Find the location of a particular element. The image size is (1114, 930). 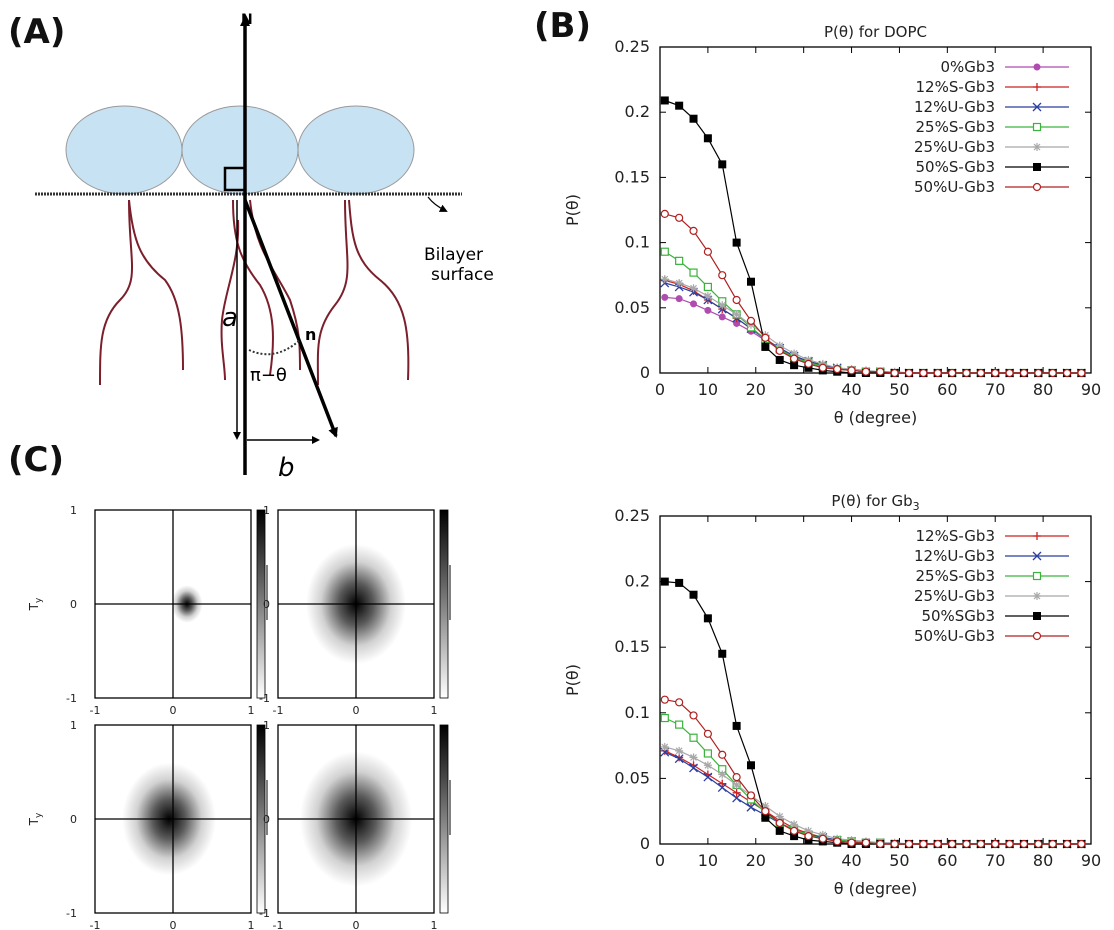

angle-label: π−θ is located at coordinates (268, 375).